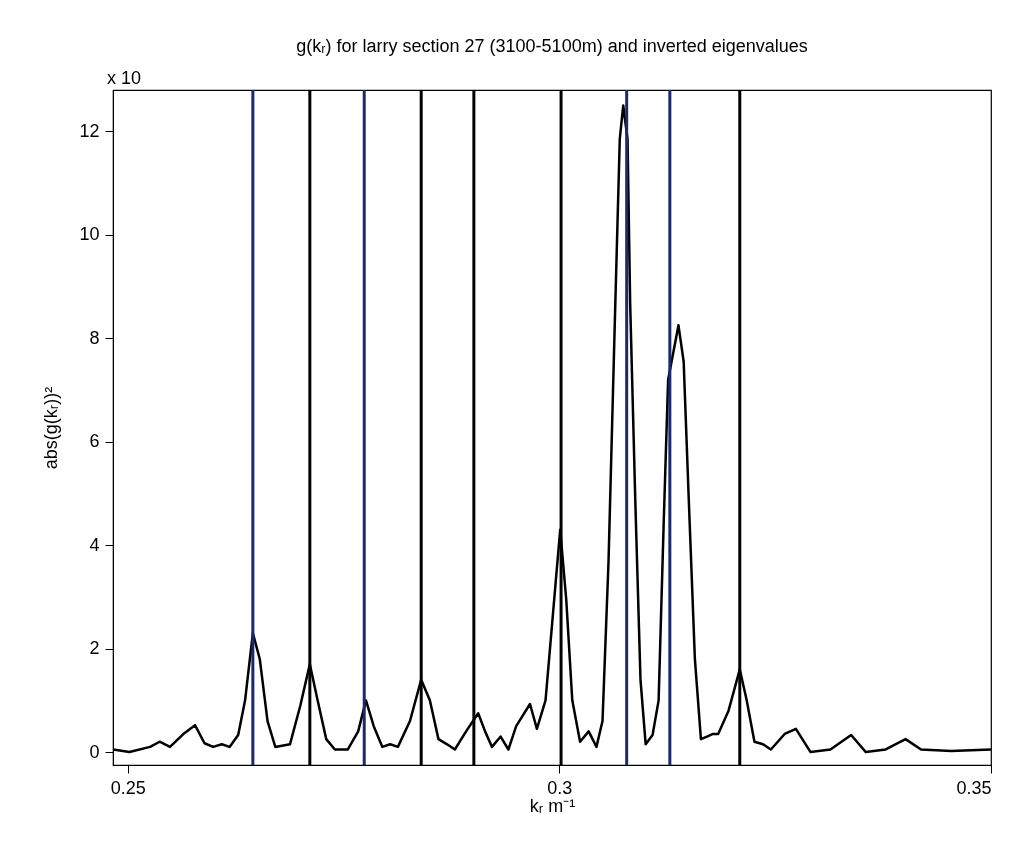  What do you see at coordinates (124, 78) in the screenshot?
I see `text: x 10` at bounding box center [124, 78].